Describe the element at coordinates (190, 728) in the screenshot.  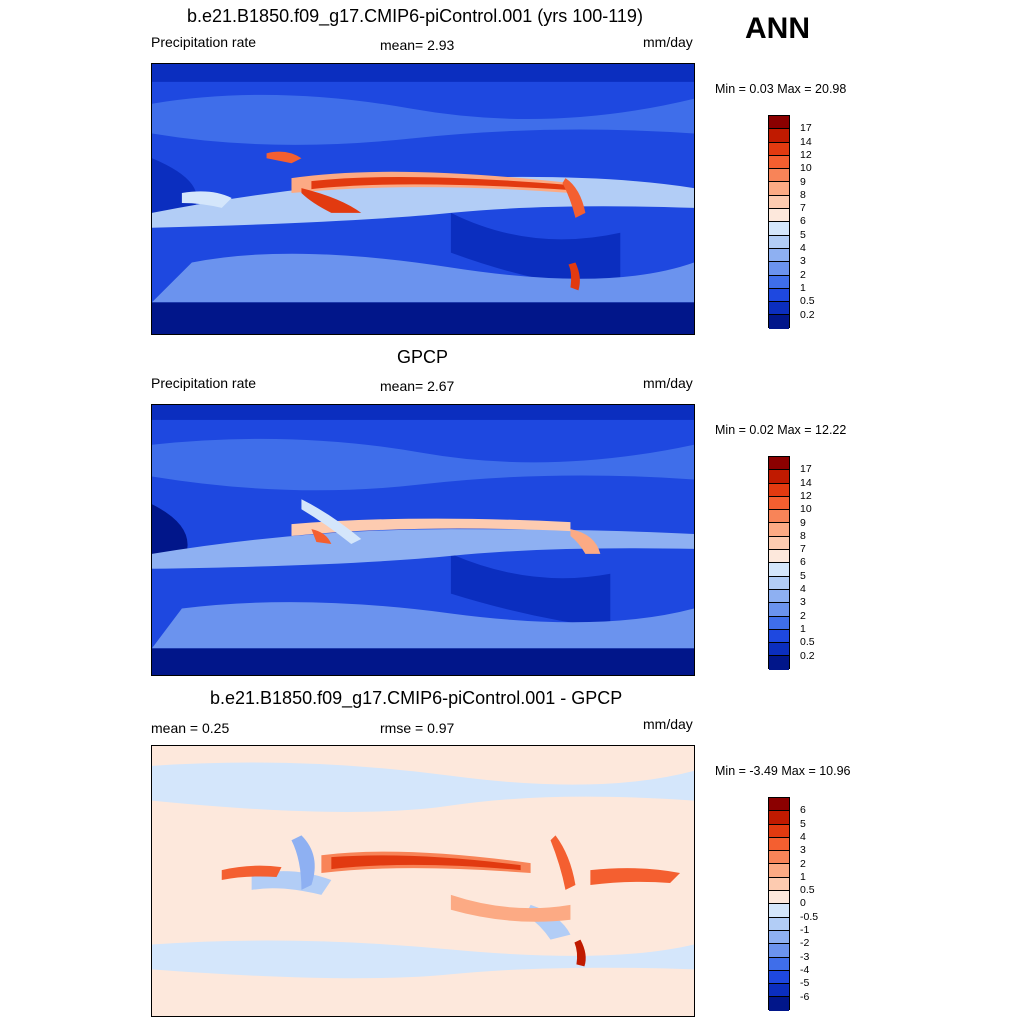
I see `panel-mean-label: mean = 0.25` at that location.